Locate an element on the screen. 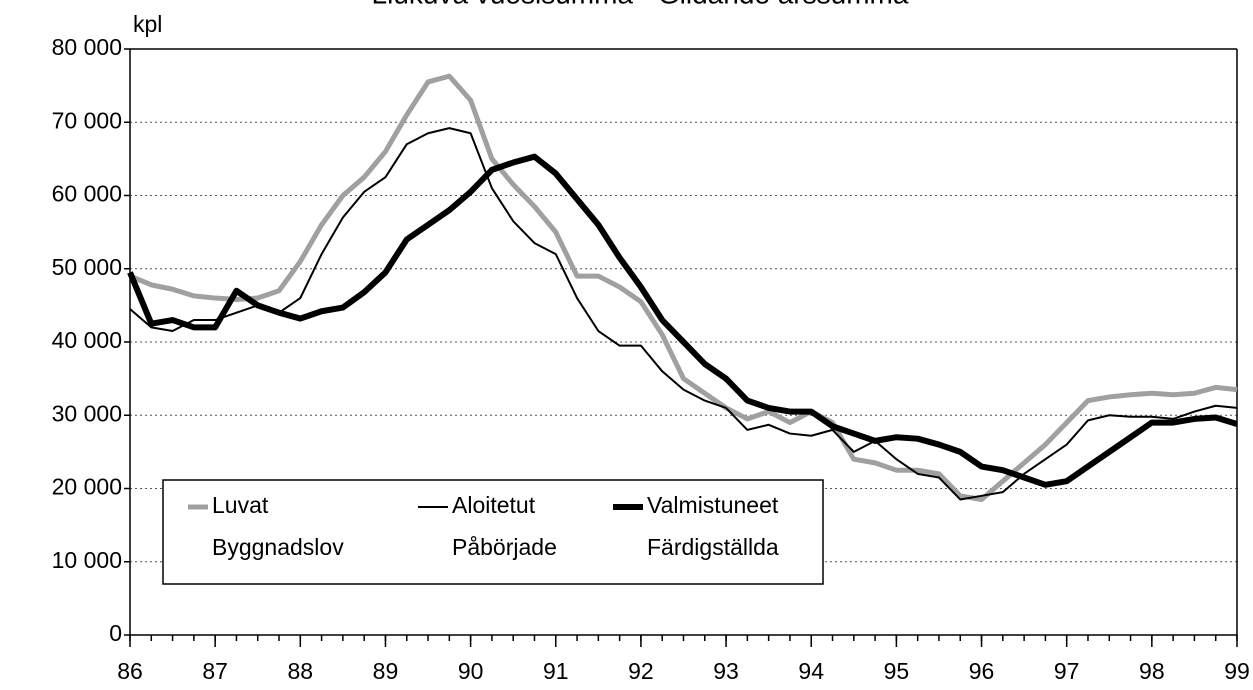 This screenshot has height=690, width=1253. x-tick-label: 91 is located at coordinates (556, 671).